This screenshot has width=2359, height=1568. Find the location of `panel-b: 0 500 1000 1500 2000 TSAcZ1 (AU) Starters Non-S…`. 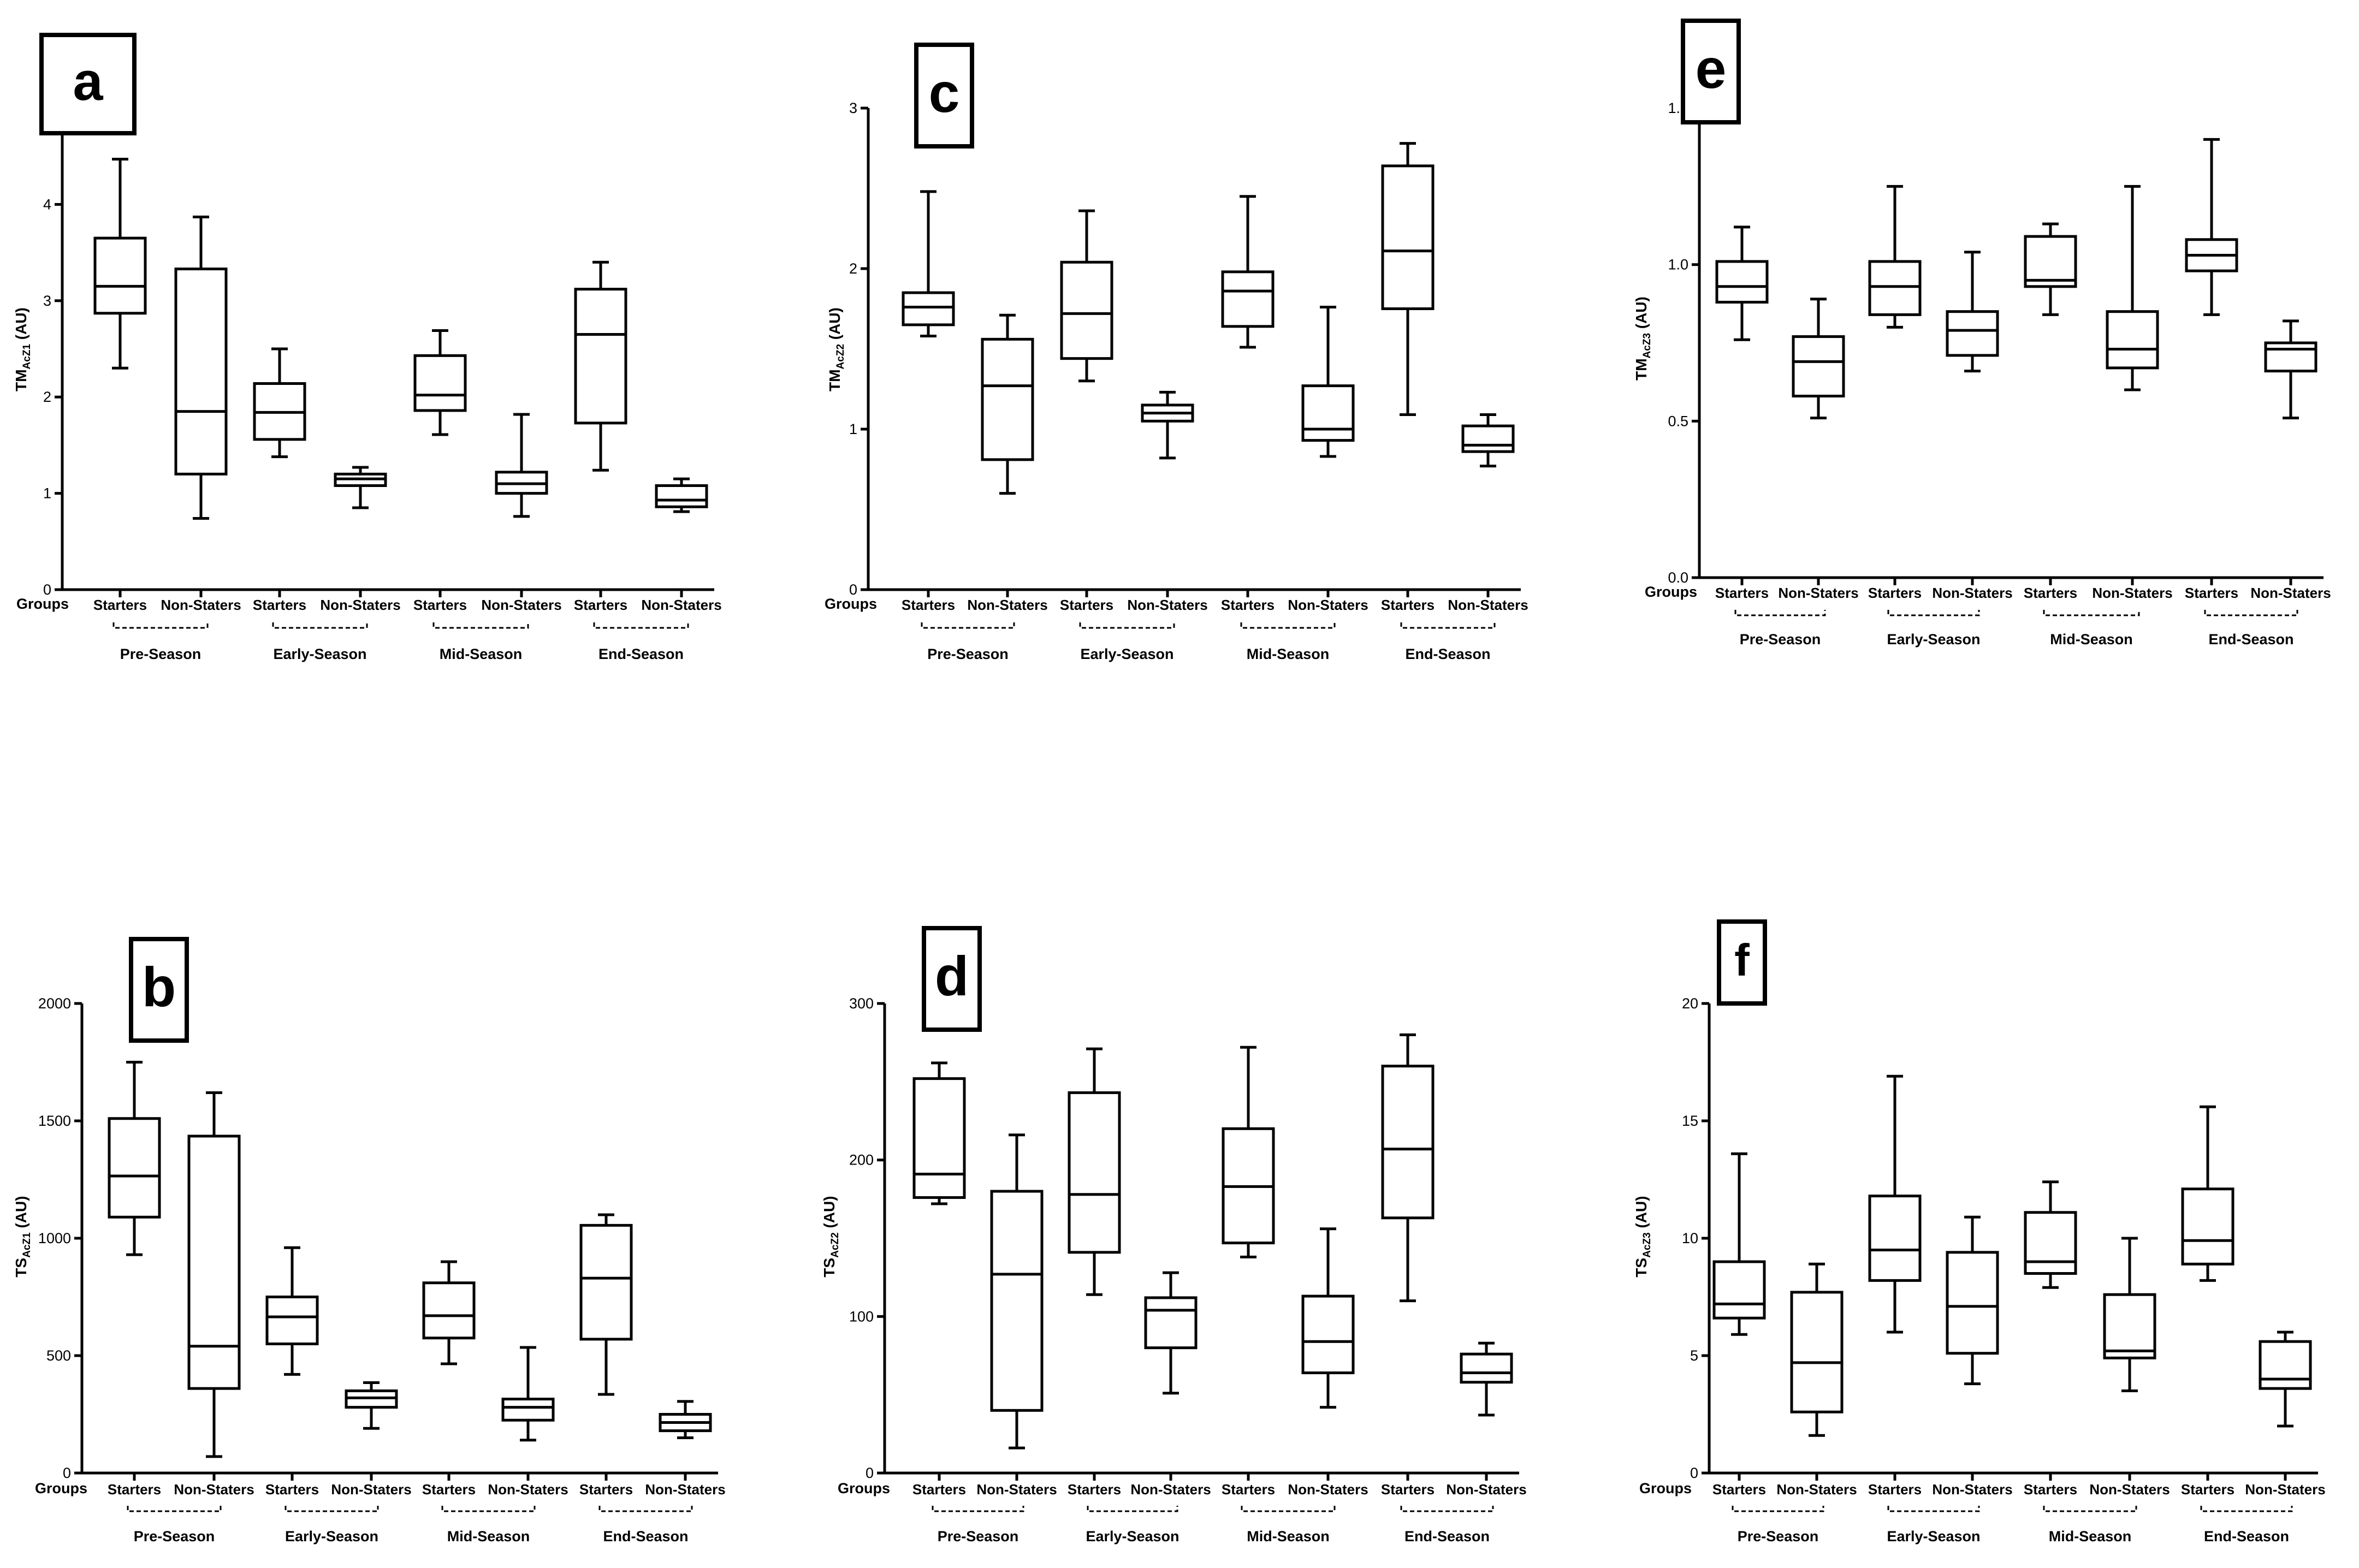

panel-b: 0 500 1000 1500 2000 TSAcZ1 (AU) Starters Non-S… is located at coordinates (369, 1241).